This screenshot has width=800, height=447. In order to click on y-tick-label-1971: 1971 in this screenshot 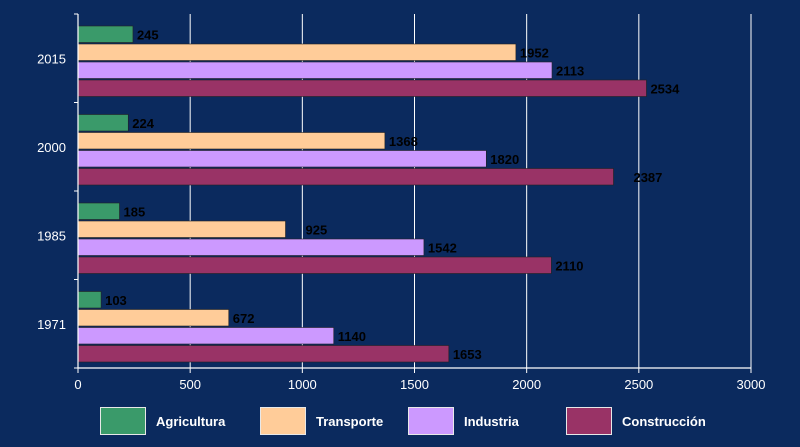, I will do `click(51, 324)`.